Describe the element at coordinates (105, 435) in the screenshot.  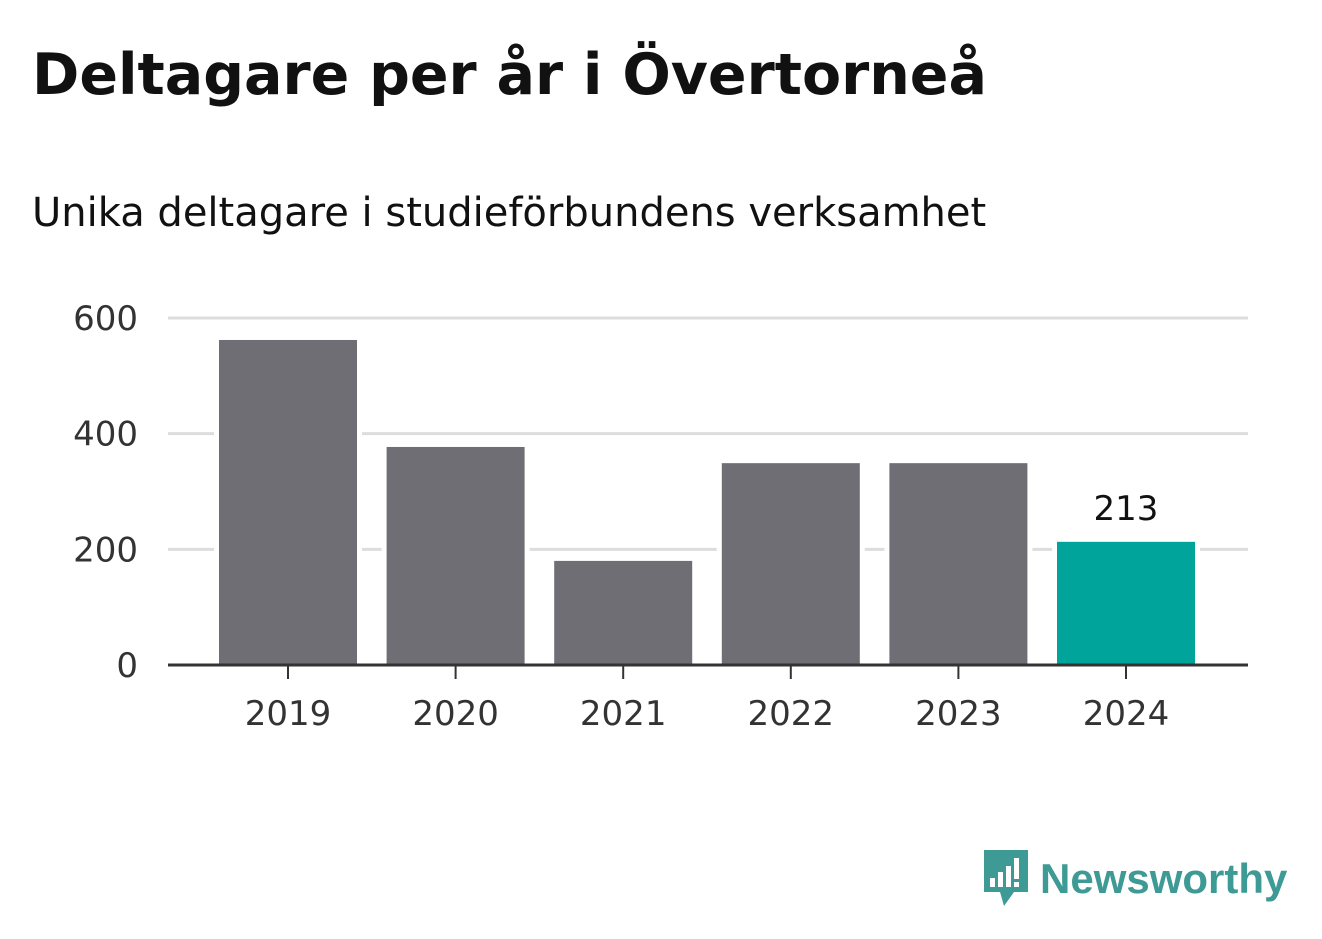
I see `y-tick-label: 400` at that location.